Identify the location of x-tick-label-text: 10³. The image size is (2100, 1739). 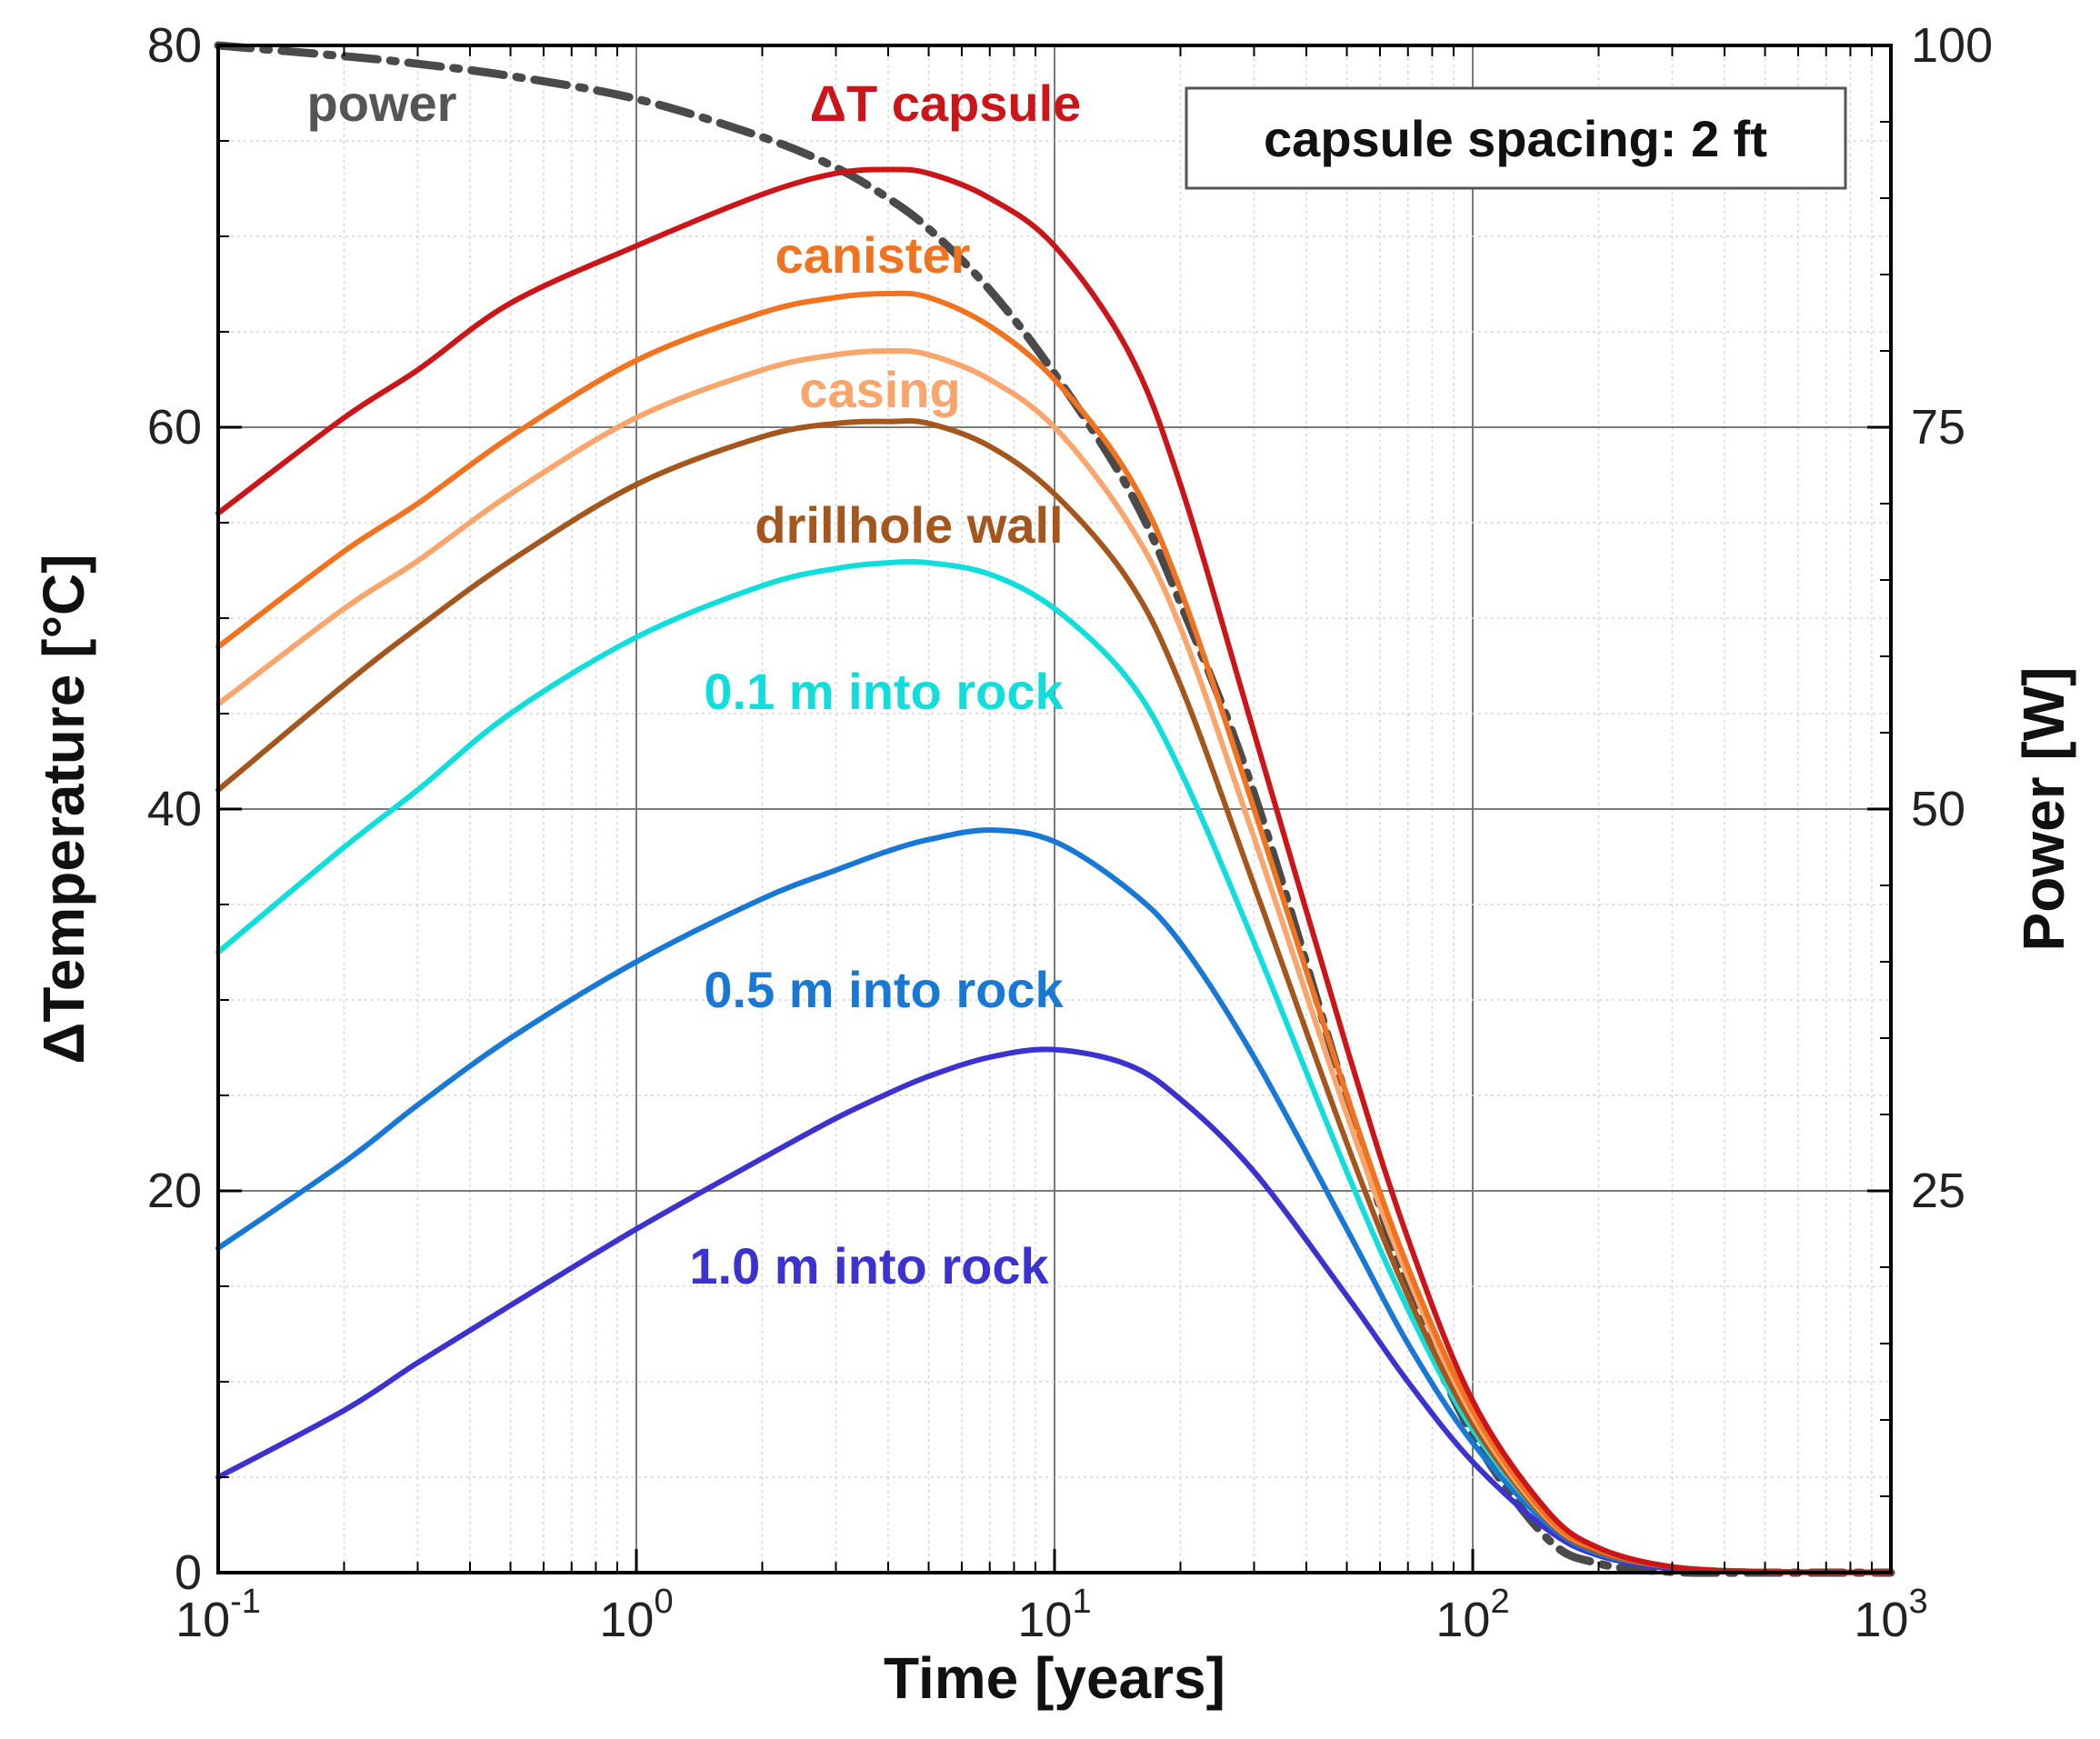
(1890, 1615).